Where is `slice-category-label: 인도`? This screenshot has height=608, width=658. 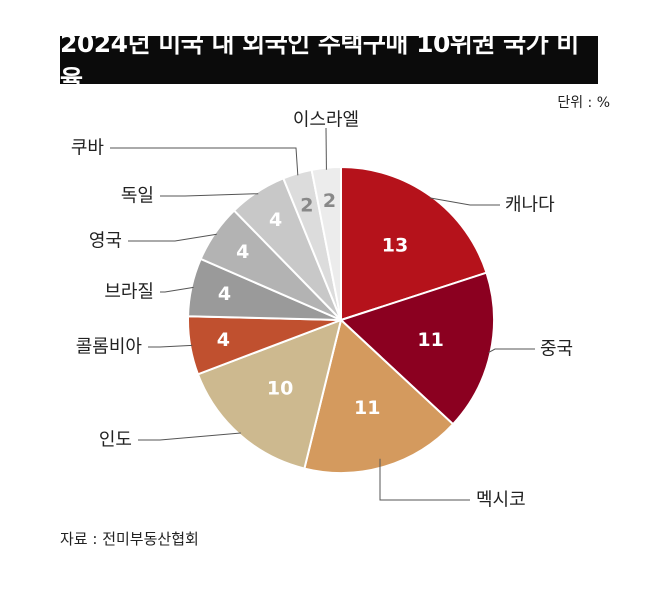 slice-category-label: 인도 is located at coordinates (115, 440).